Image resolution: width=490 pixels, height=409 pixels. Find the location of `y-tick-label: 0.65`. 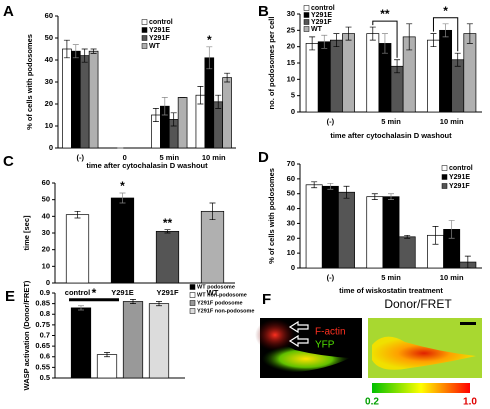

y-tick-label: 0.65 is located at coordinates (42, 345).